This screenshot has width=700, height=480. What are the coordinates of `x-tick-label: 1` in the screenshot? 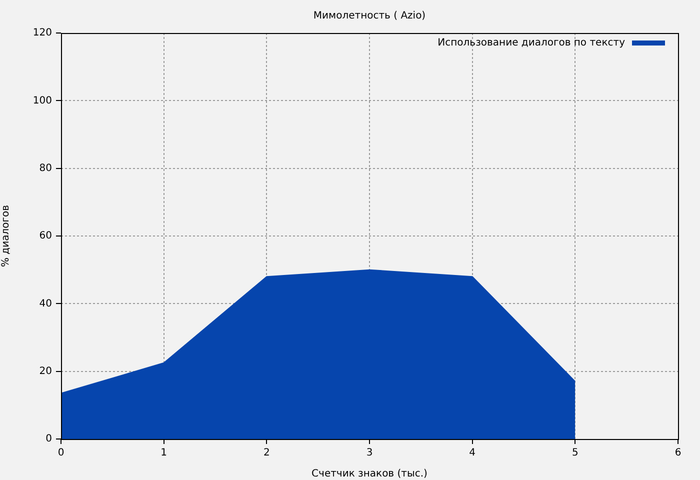 It's located at (164, 453).